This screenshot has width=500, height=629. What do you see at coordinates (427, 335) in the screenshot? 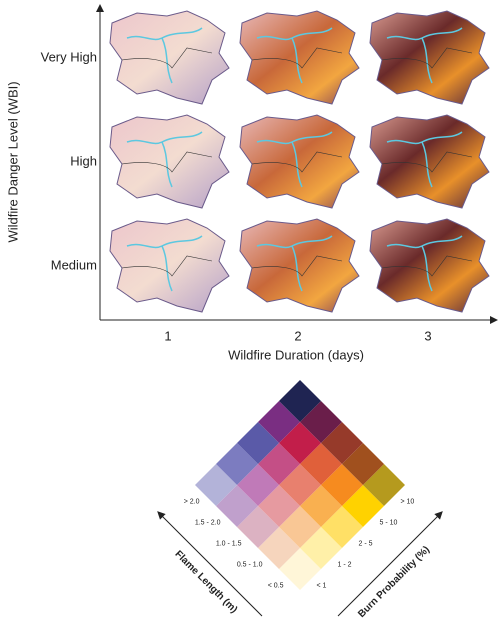
I see `column-label: 3` at bounding box center [427, 335].